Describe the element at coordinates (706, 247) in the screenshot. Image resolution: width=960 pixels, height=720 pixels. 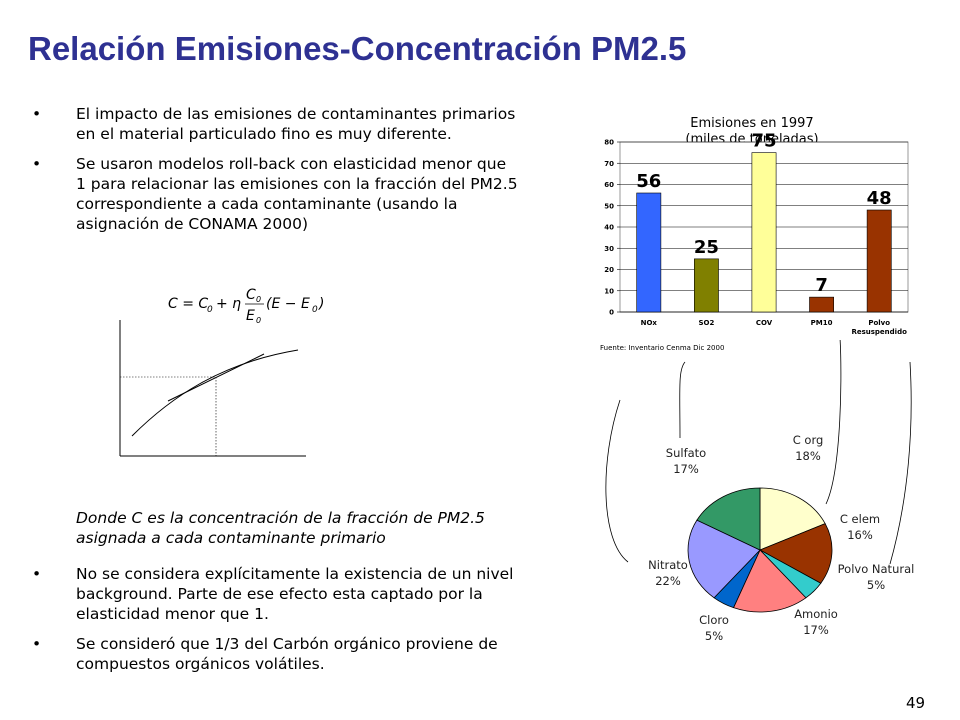
I see `bar-value-label: 25` at that location.